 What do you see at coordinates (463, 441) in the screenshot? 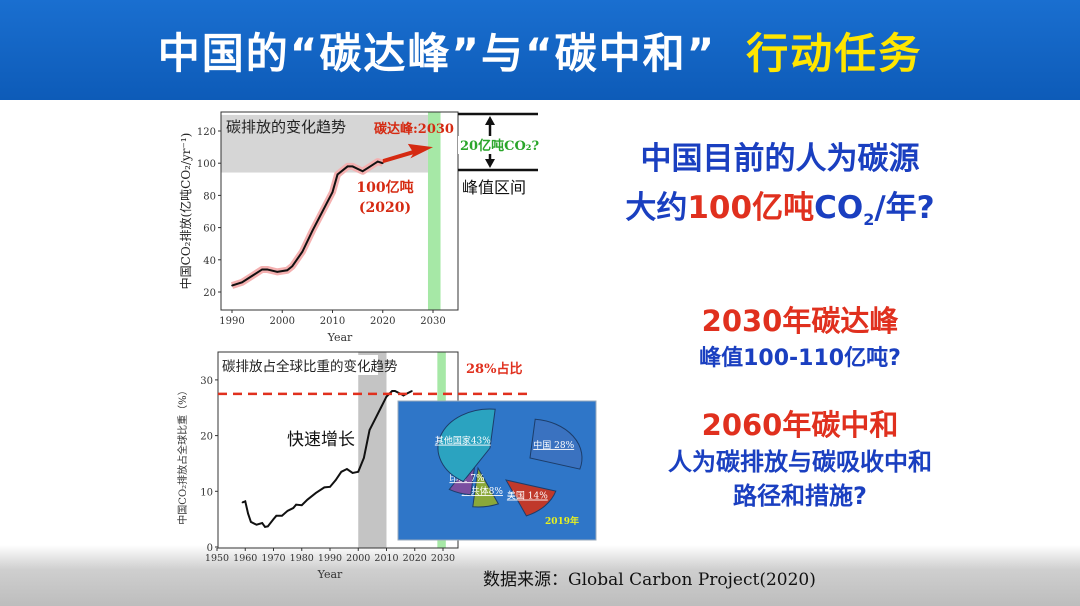
I see `pie-label: 其他国家43%` at bounding box center [463, 441].